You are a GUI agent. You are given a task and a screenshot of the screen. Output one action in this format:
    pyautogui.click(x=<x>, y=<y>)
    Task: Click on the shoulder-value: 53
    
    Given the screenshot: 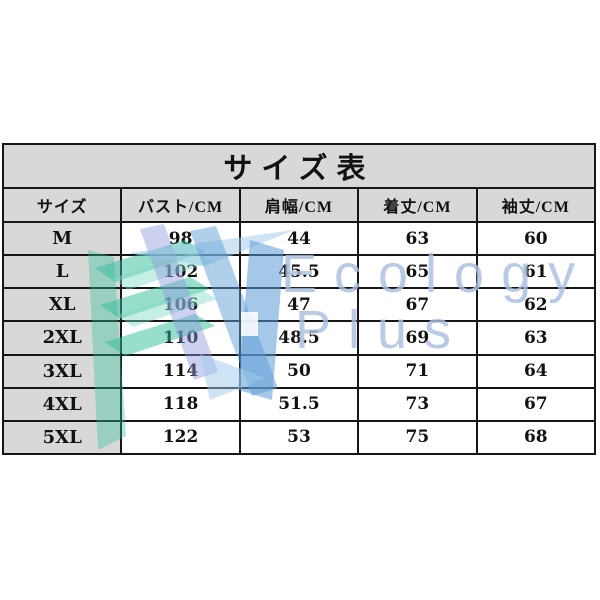 What is the action you would take?
    pyautogui.click(x=299, y=437)
    